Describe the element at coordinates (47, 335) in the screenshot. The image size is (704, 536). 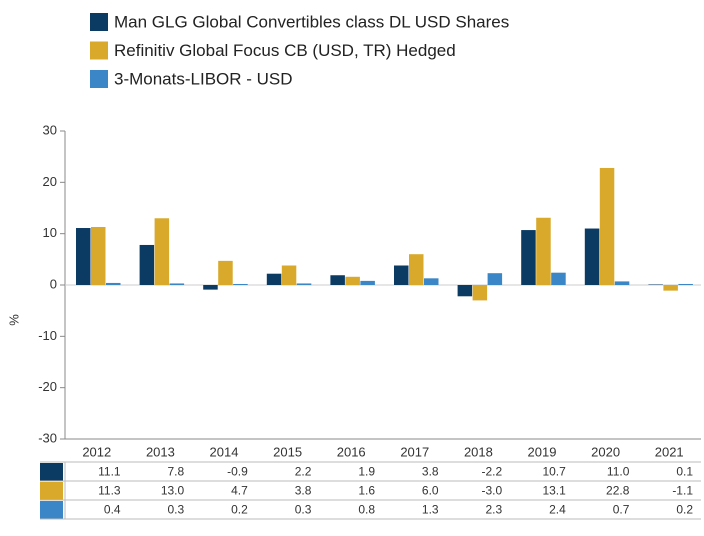
I see `y-tick-label: -10` at that location.